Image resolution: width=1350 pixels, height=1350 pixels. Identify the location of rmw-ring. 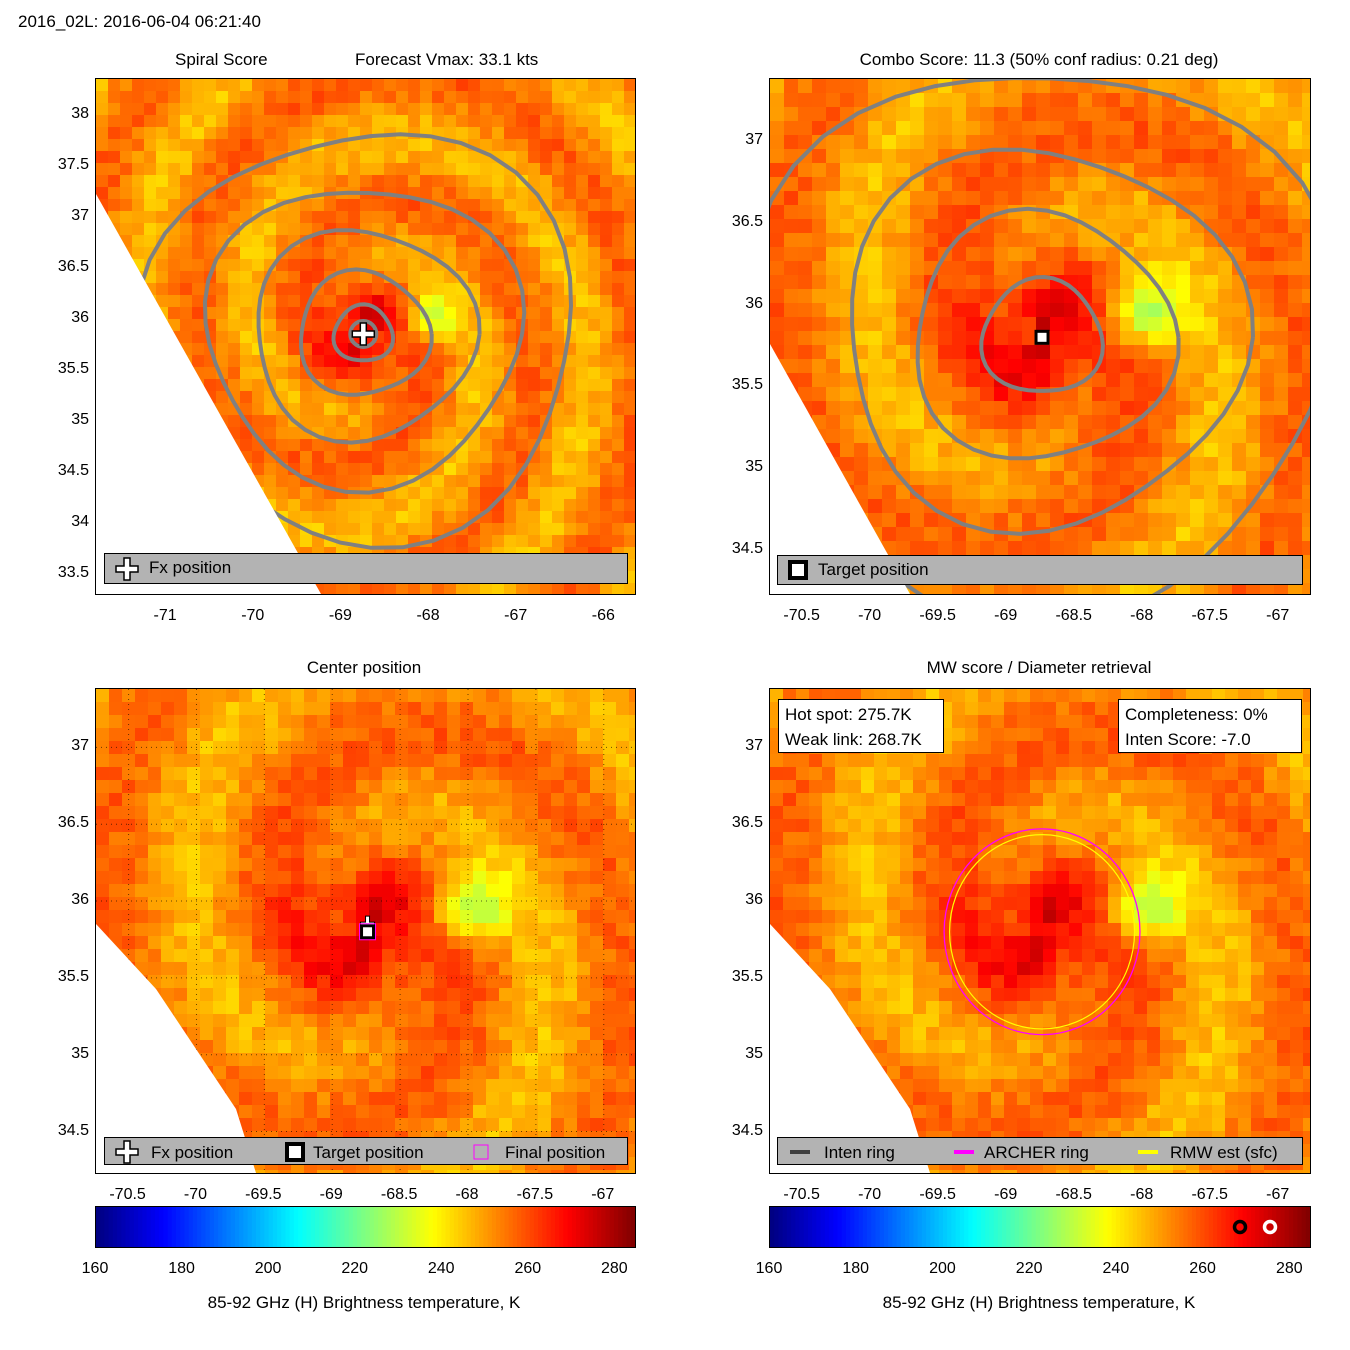
(1042, 931).